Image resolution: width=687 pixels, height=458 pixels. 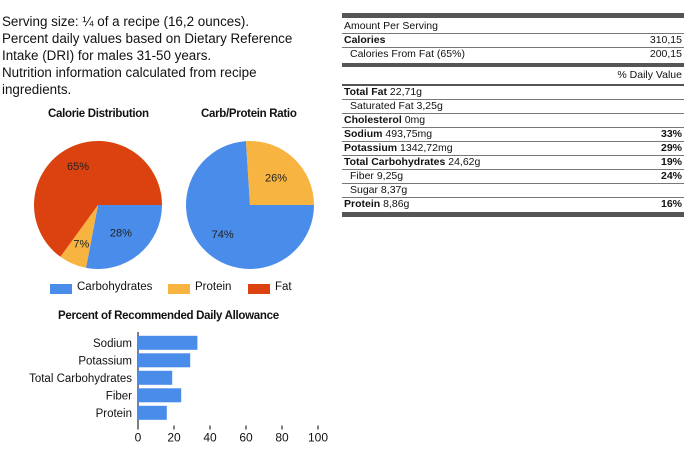 What do you see at coordinates (513, 65) in the screenshot?
I see `divider-thick` at bounding box center [513, 65].